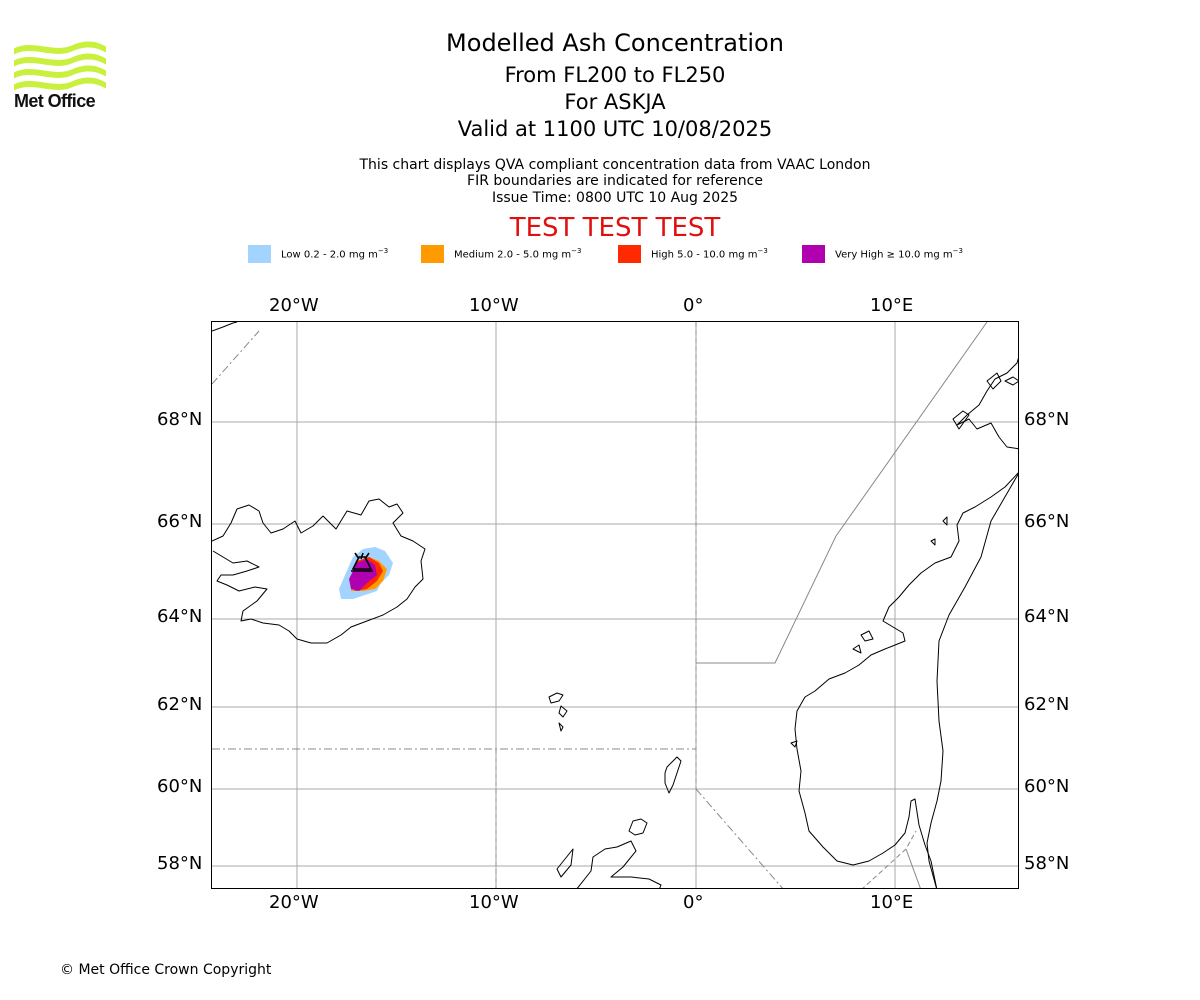 This screenshot has width=1200, height=1000. Describe the element at coordinates (813, 254) in the screenshot. I see `legend-swatch-very-high` at that location.